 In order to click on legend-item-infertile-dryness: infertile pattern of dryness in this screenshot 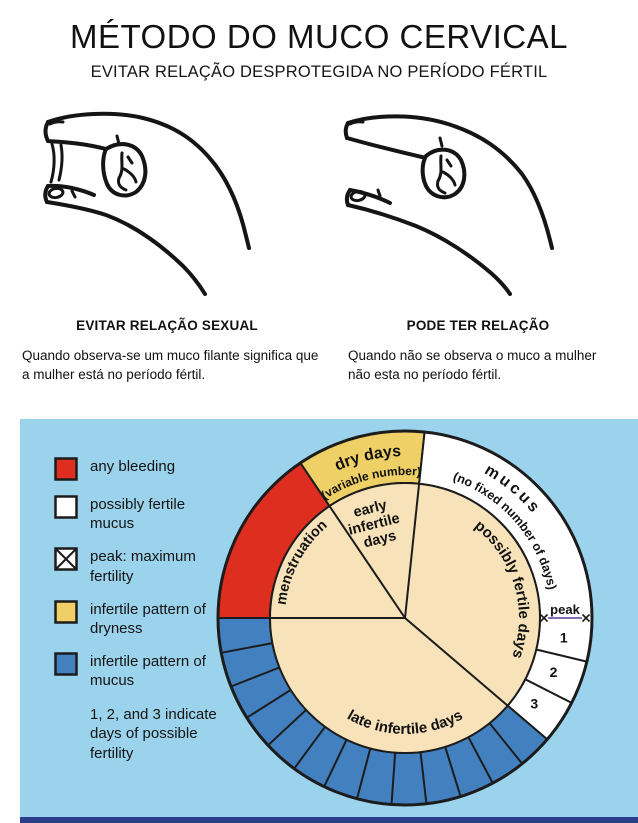, I will do `click(144, 619)`.